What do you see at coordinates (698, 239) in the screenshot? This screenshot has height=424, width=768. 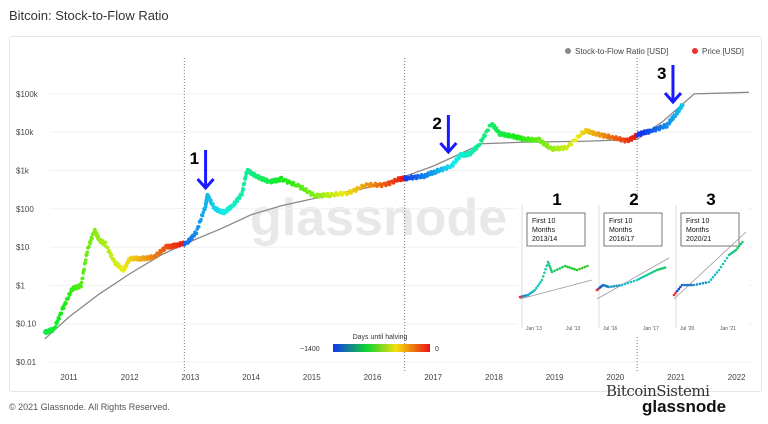 I see `inset-box-text: 2020/21` at bounding box center [698, 239].